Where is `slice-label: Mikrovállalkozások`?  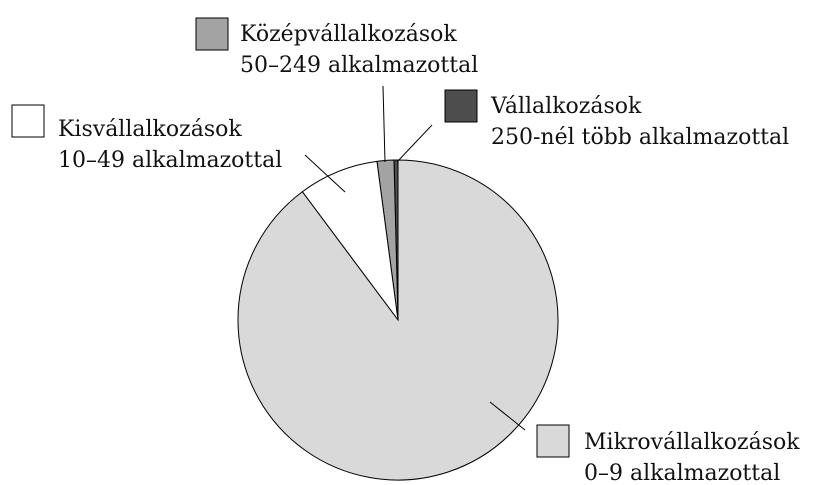
slice-label: Mikrovállalkozások is located at coordinates (692, 442).